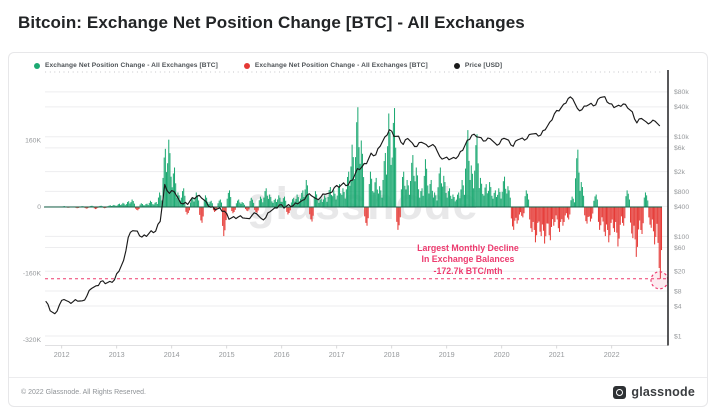 The width and height of the screenshot is (718, 414). What do you see at coordinates (681, 92) in the screenshot?
I see `right-axis-tick-label: $80k` at bounding box center [681, 92].